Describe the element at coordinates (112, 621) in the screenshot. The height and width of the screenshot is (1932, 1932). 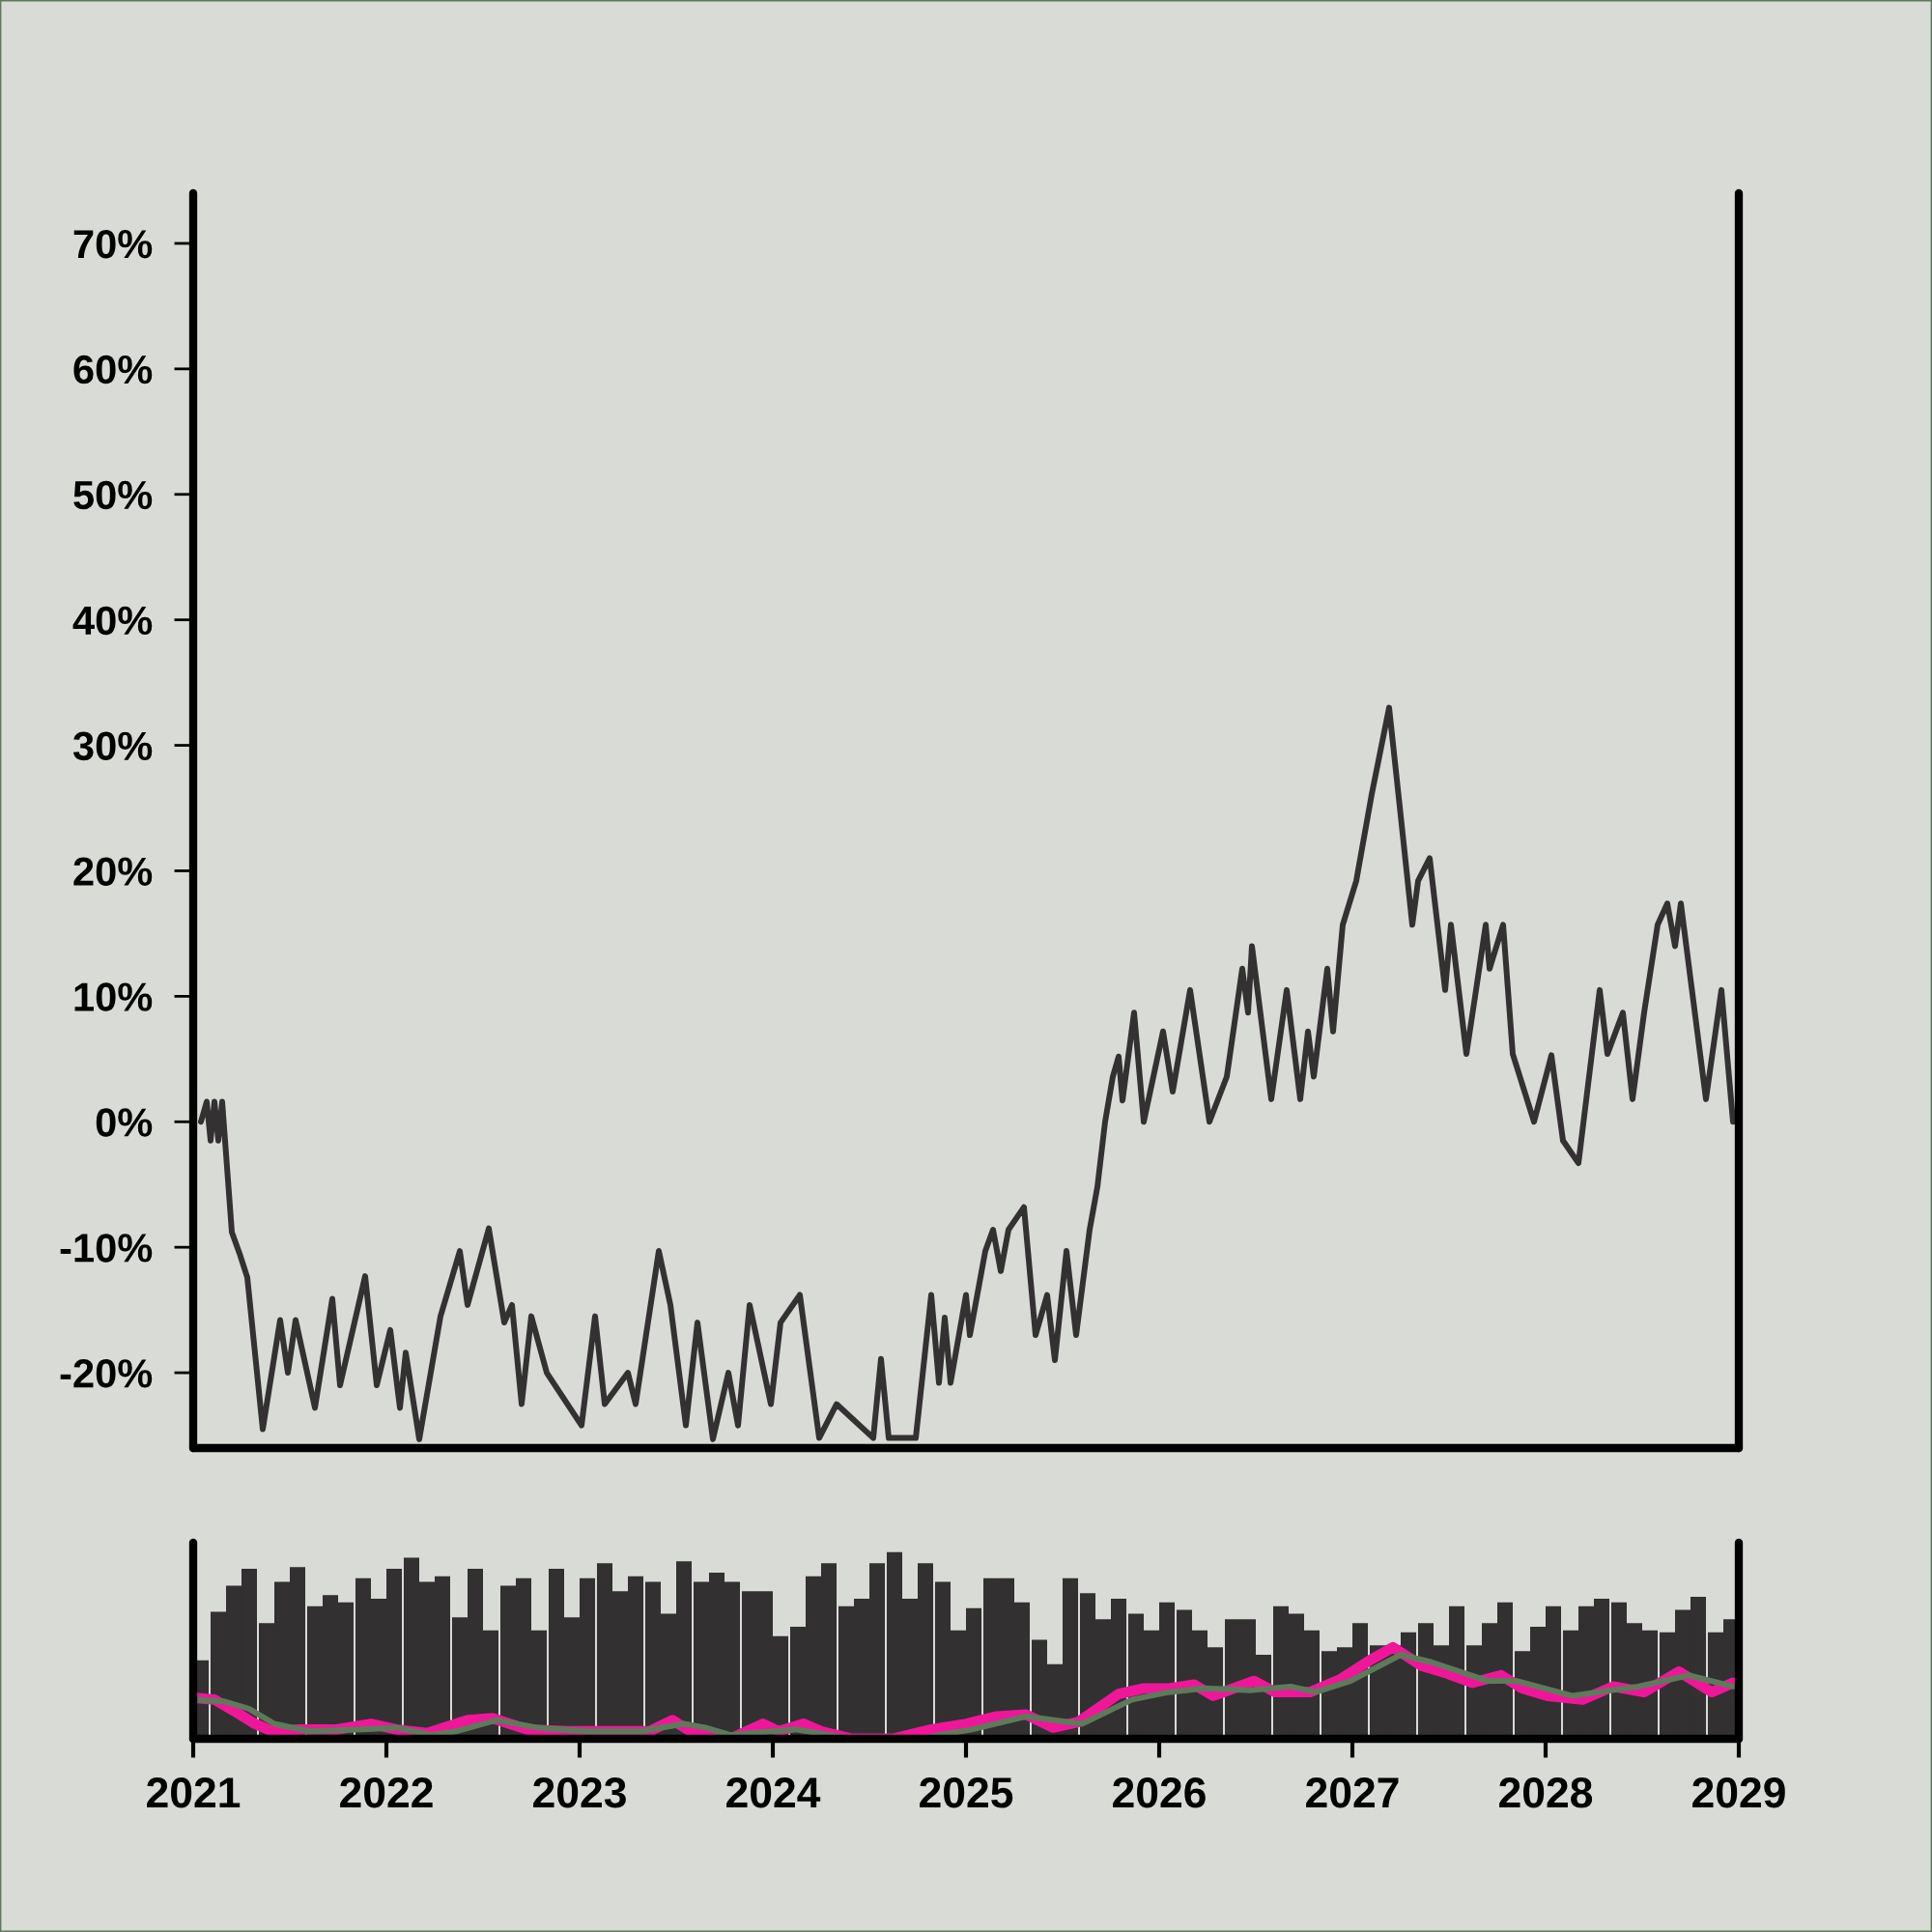
I see `y-tick-label: 40%` at that location.